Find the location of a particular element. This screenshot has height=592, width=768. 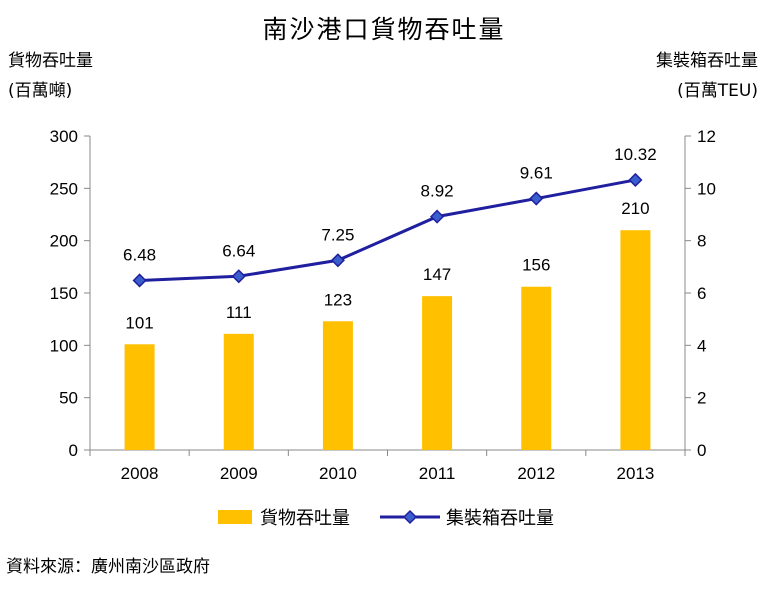

bar-data-label: 111 is located at coordinates (239, 312).